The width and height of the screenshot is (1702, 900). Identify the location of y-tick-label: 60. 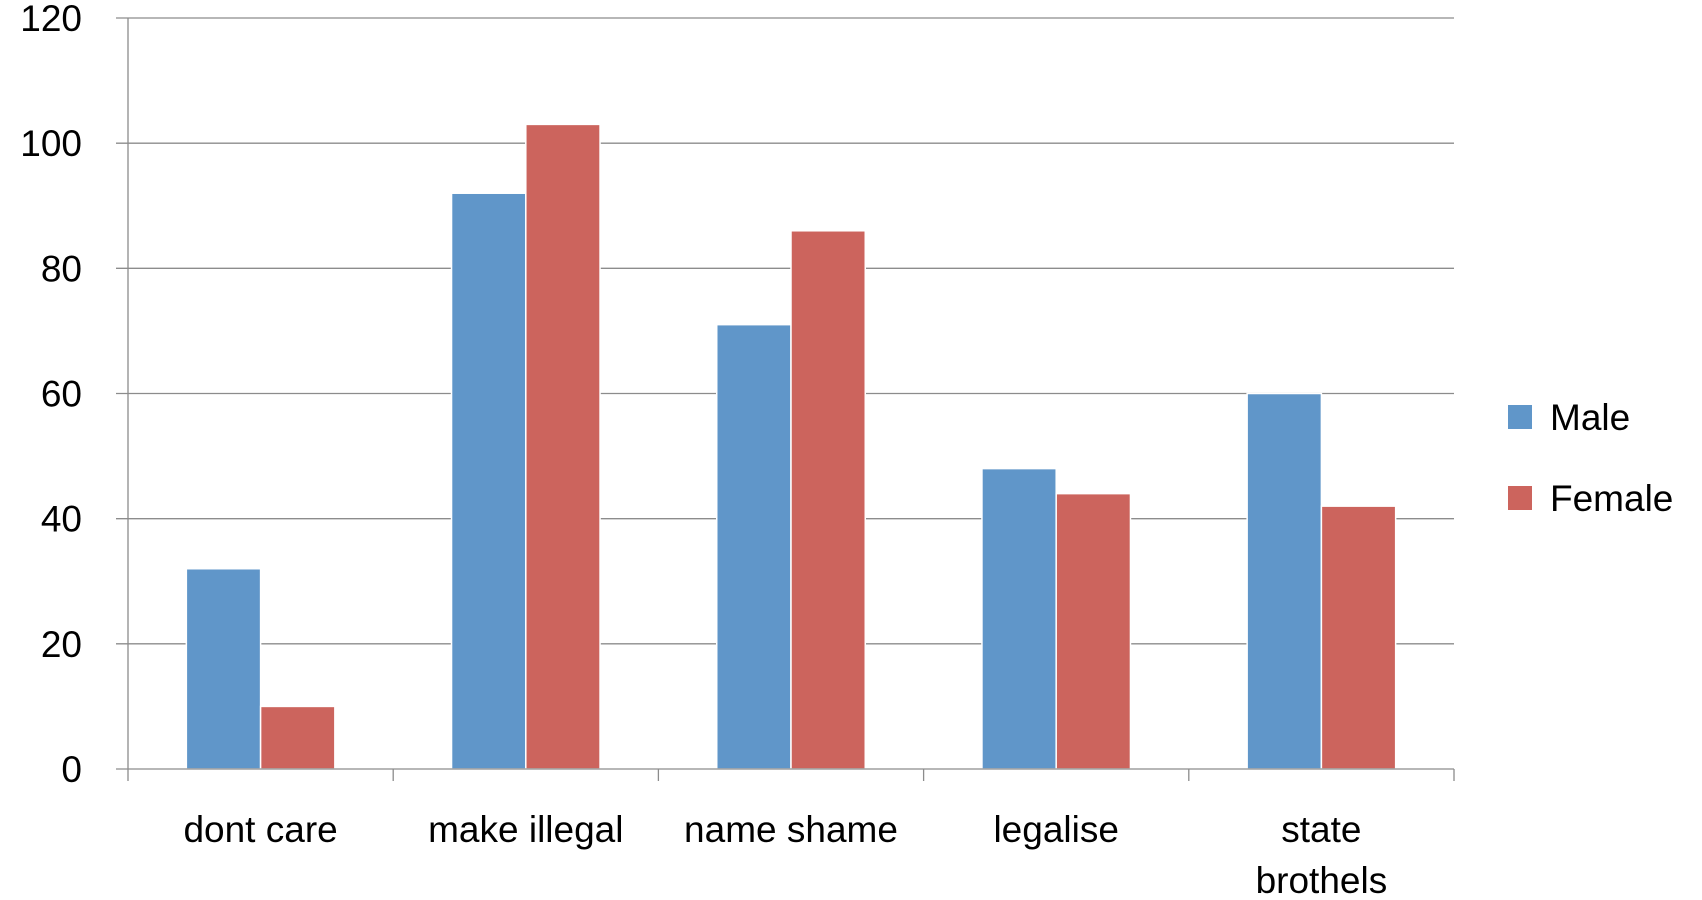
(61, 394).